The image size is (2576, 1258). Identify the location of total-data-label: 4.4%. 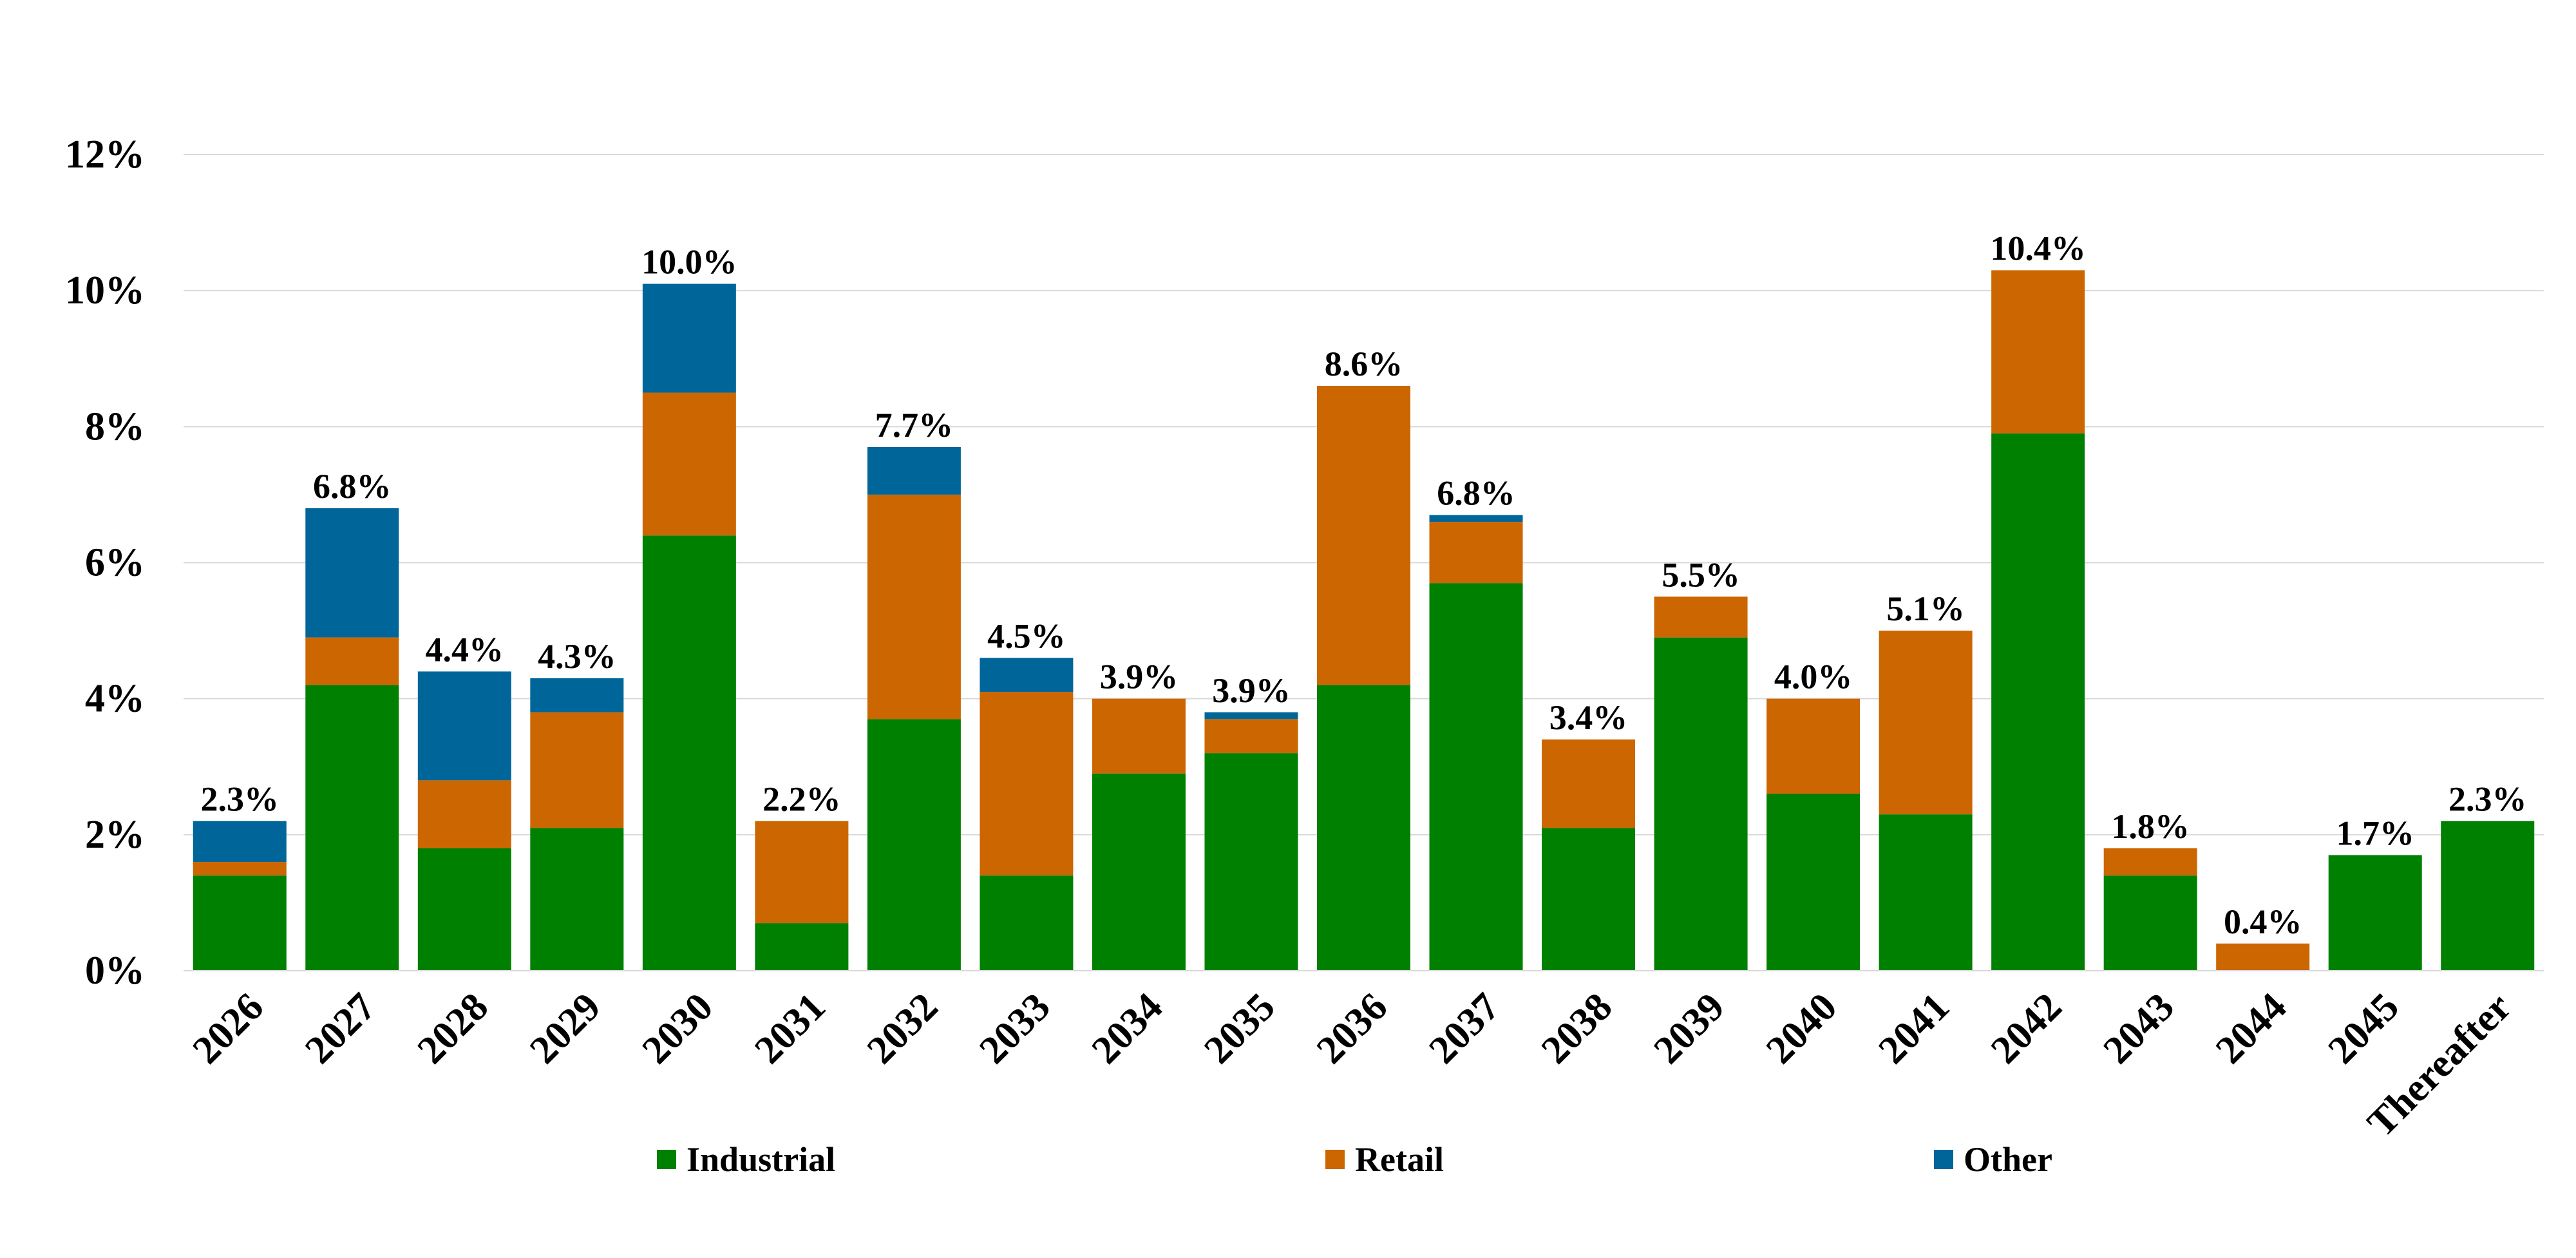
(465, 649).